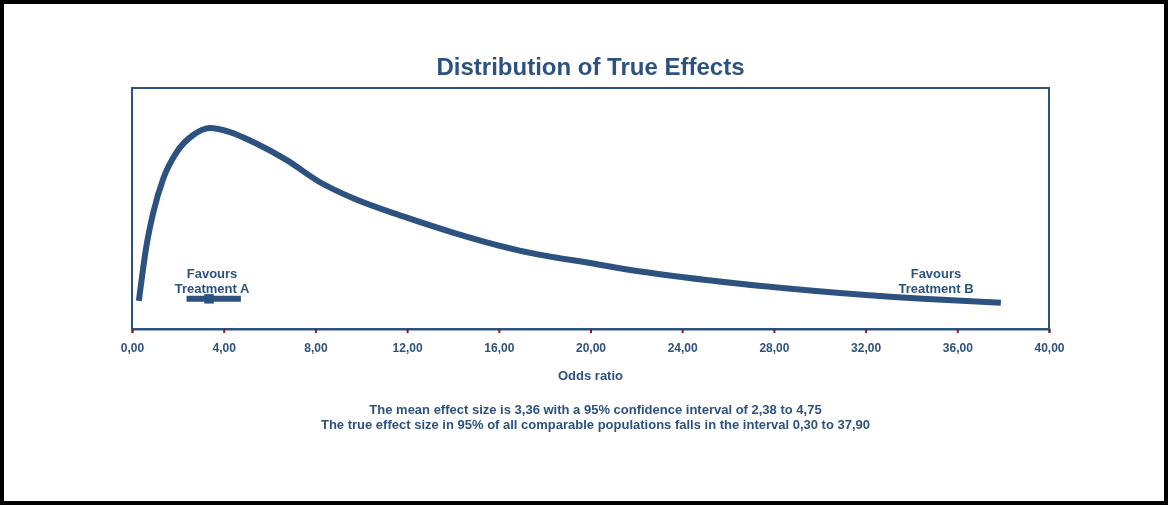 Image resolution: width=1170 pixels, height=507 pixels. I want to click on x-tick-label: 24,00, so click(683, 347).